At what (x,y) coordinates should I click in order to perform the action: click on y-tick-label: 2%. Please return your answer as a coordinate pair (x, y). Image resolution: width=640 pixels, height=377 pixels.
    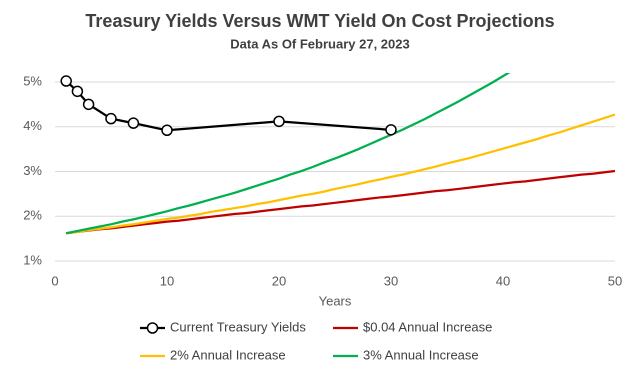
    Looking at the image, I should click on (32, 215).